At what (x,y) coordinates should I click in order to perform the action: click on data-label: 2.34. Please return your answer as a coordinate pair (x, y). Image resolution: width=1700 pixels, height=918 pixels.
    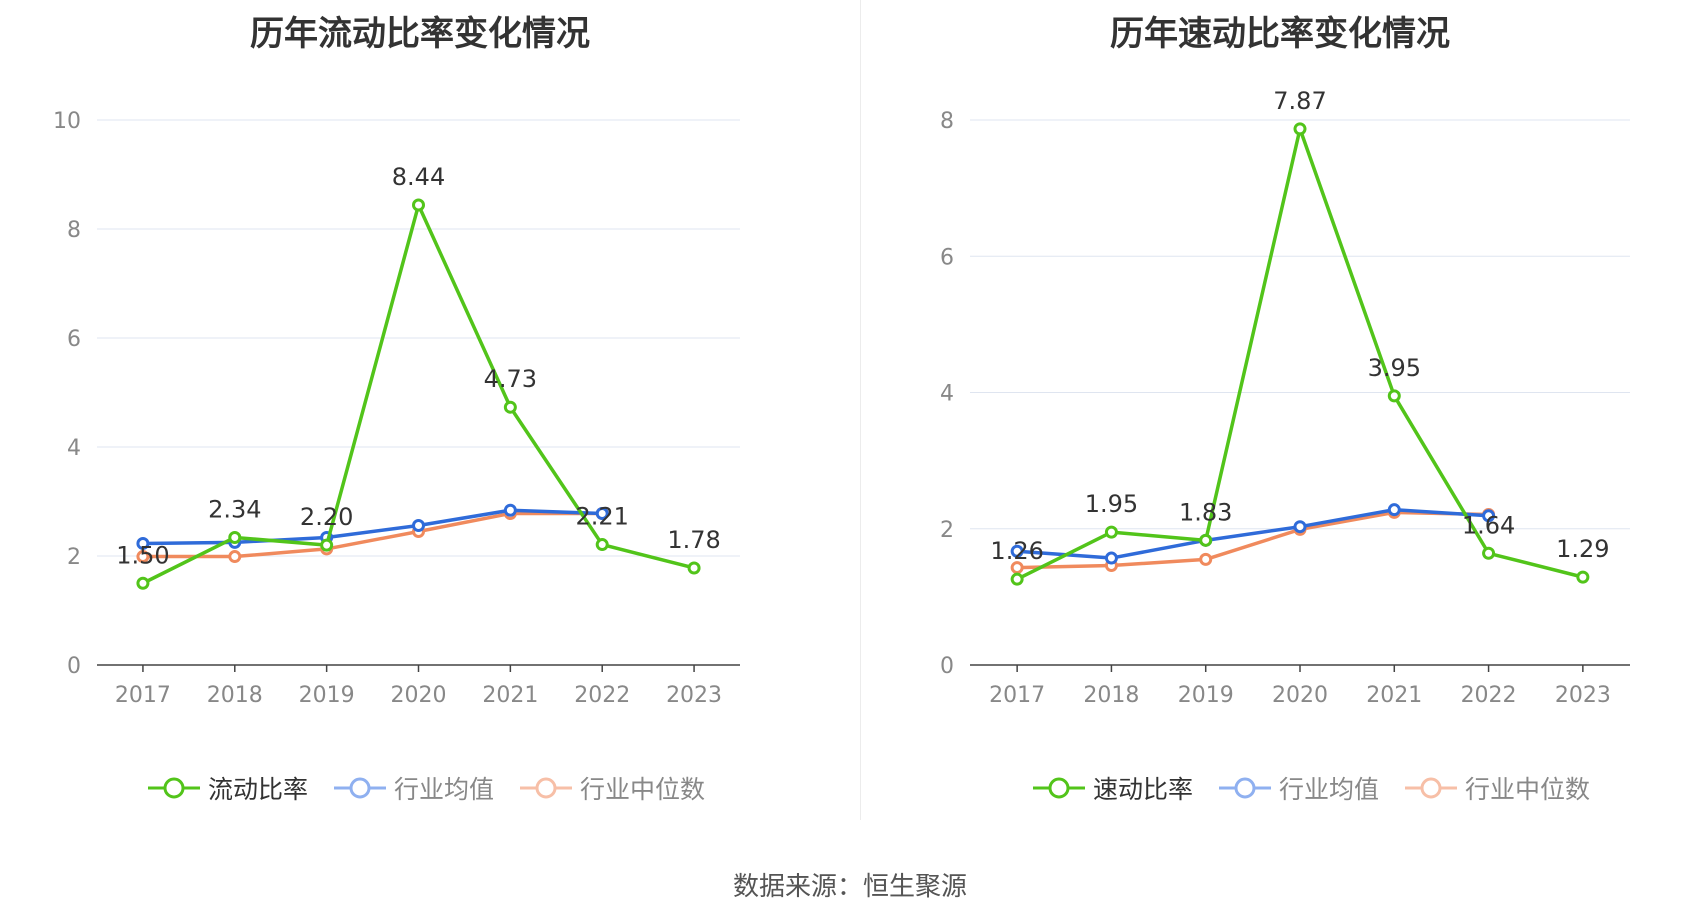
    Looking at the image, I should click on (234, 509).